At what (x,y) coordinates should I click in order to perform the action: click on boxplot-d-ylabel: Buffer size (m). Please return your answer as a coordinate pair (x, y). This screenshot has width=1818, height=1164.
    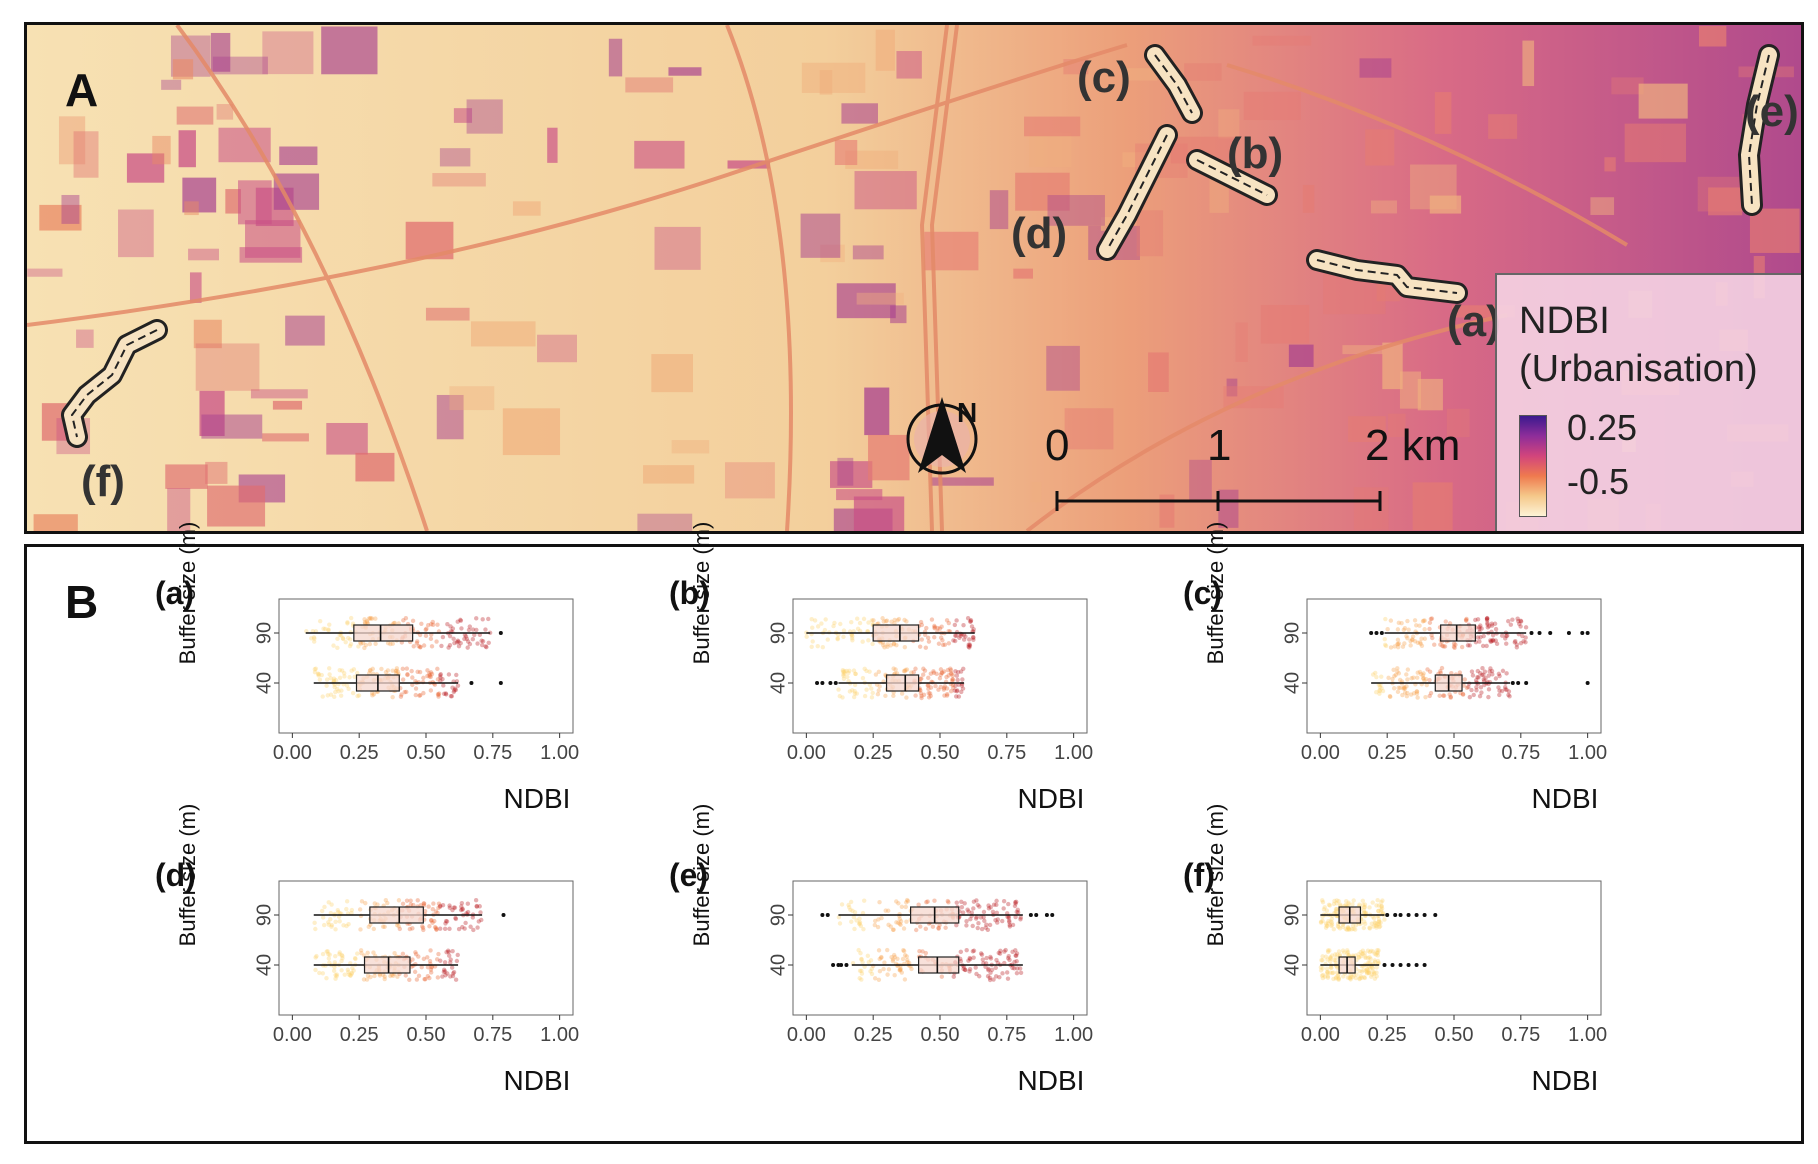
    Looking at the image, I should click on (187, 875).